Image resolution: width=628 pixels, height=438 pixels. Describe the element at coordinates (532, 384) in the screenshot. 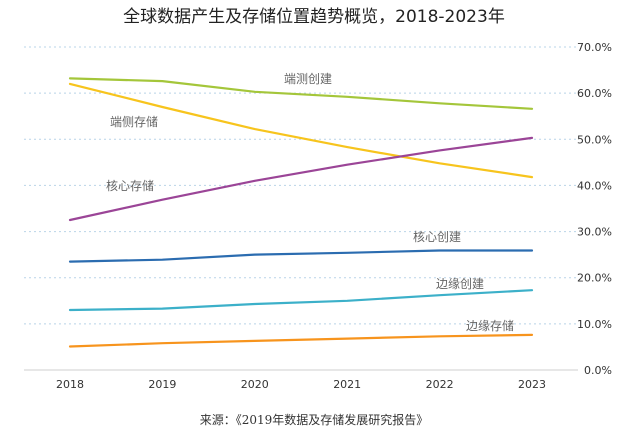

I see `x-tick-label: 2023` at that location.